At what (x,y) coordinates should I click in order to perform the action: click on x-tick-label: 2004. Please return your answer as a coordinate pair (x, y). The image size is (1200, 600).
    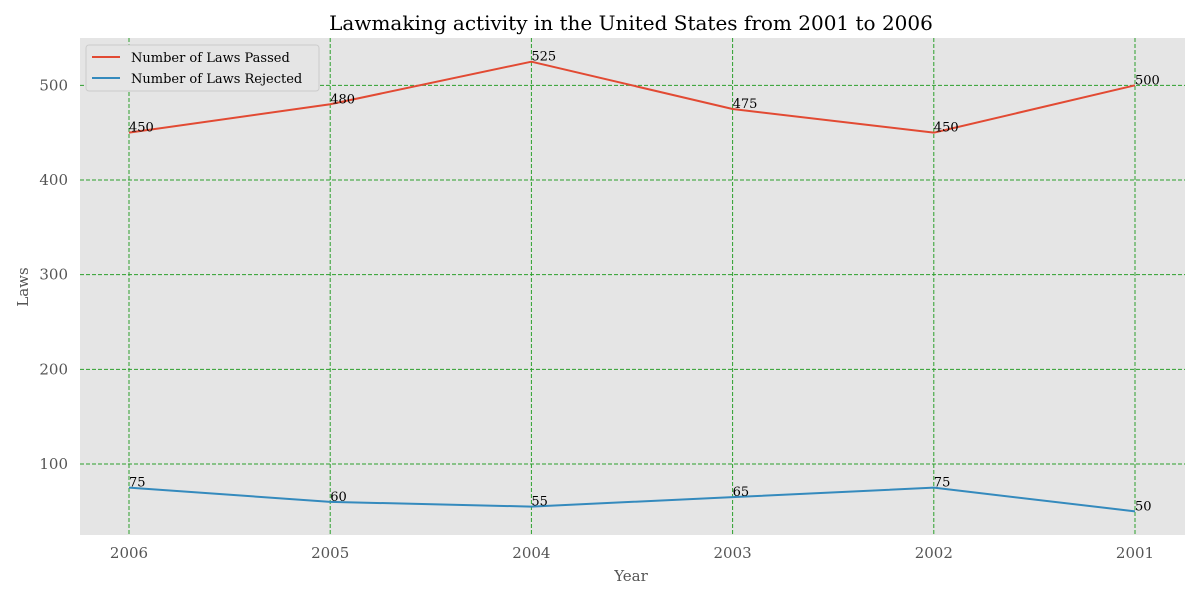
    Looking at the image, I should click on (531, 553).